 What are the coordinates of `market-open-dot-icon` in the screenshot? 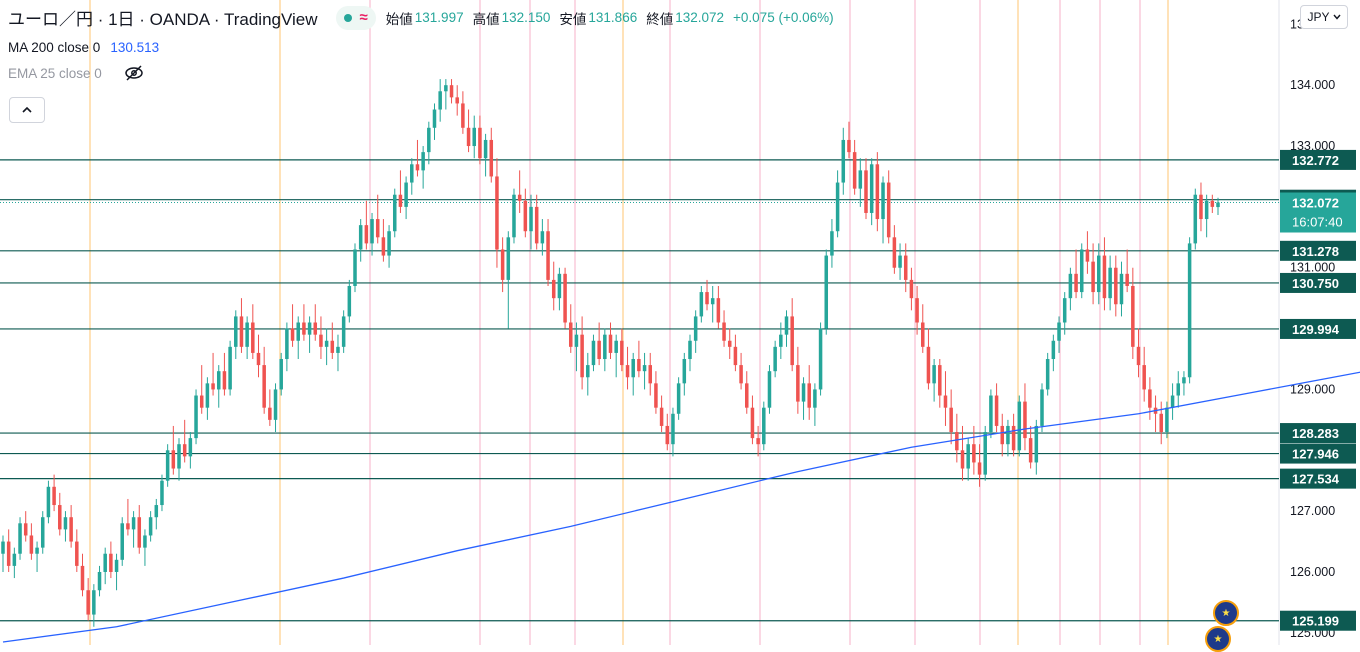 It's located at (347, 17).